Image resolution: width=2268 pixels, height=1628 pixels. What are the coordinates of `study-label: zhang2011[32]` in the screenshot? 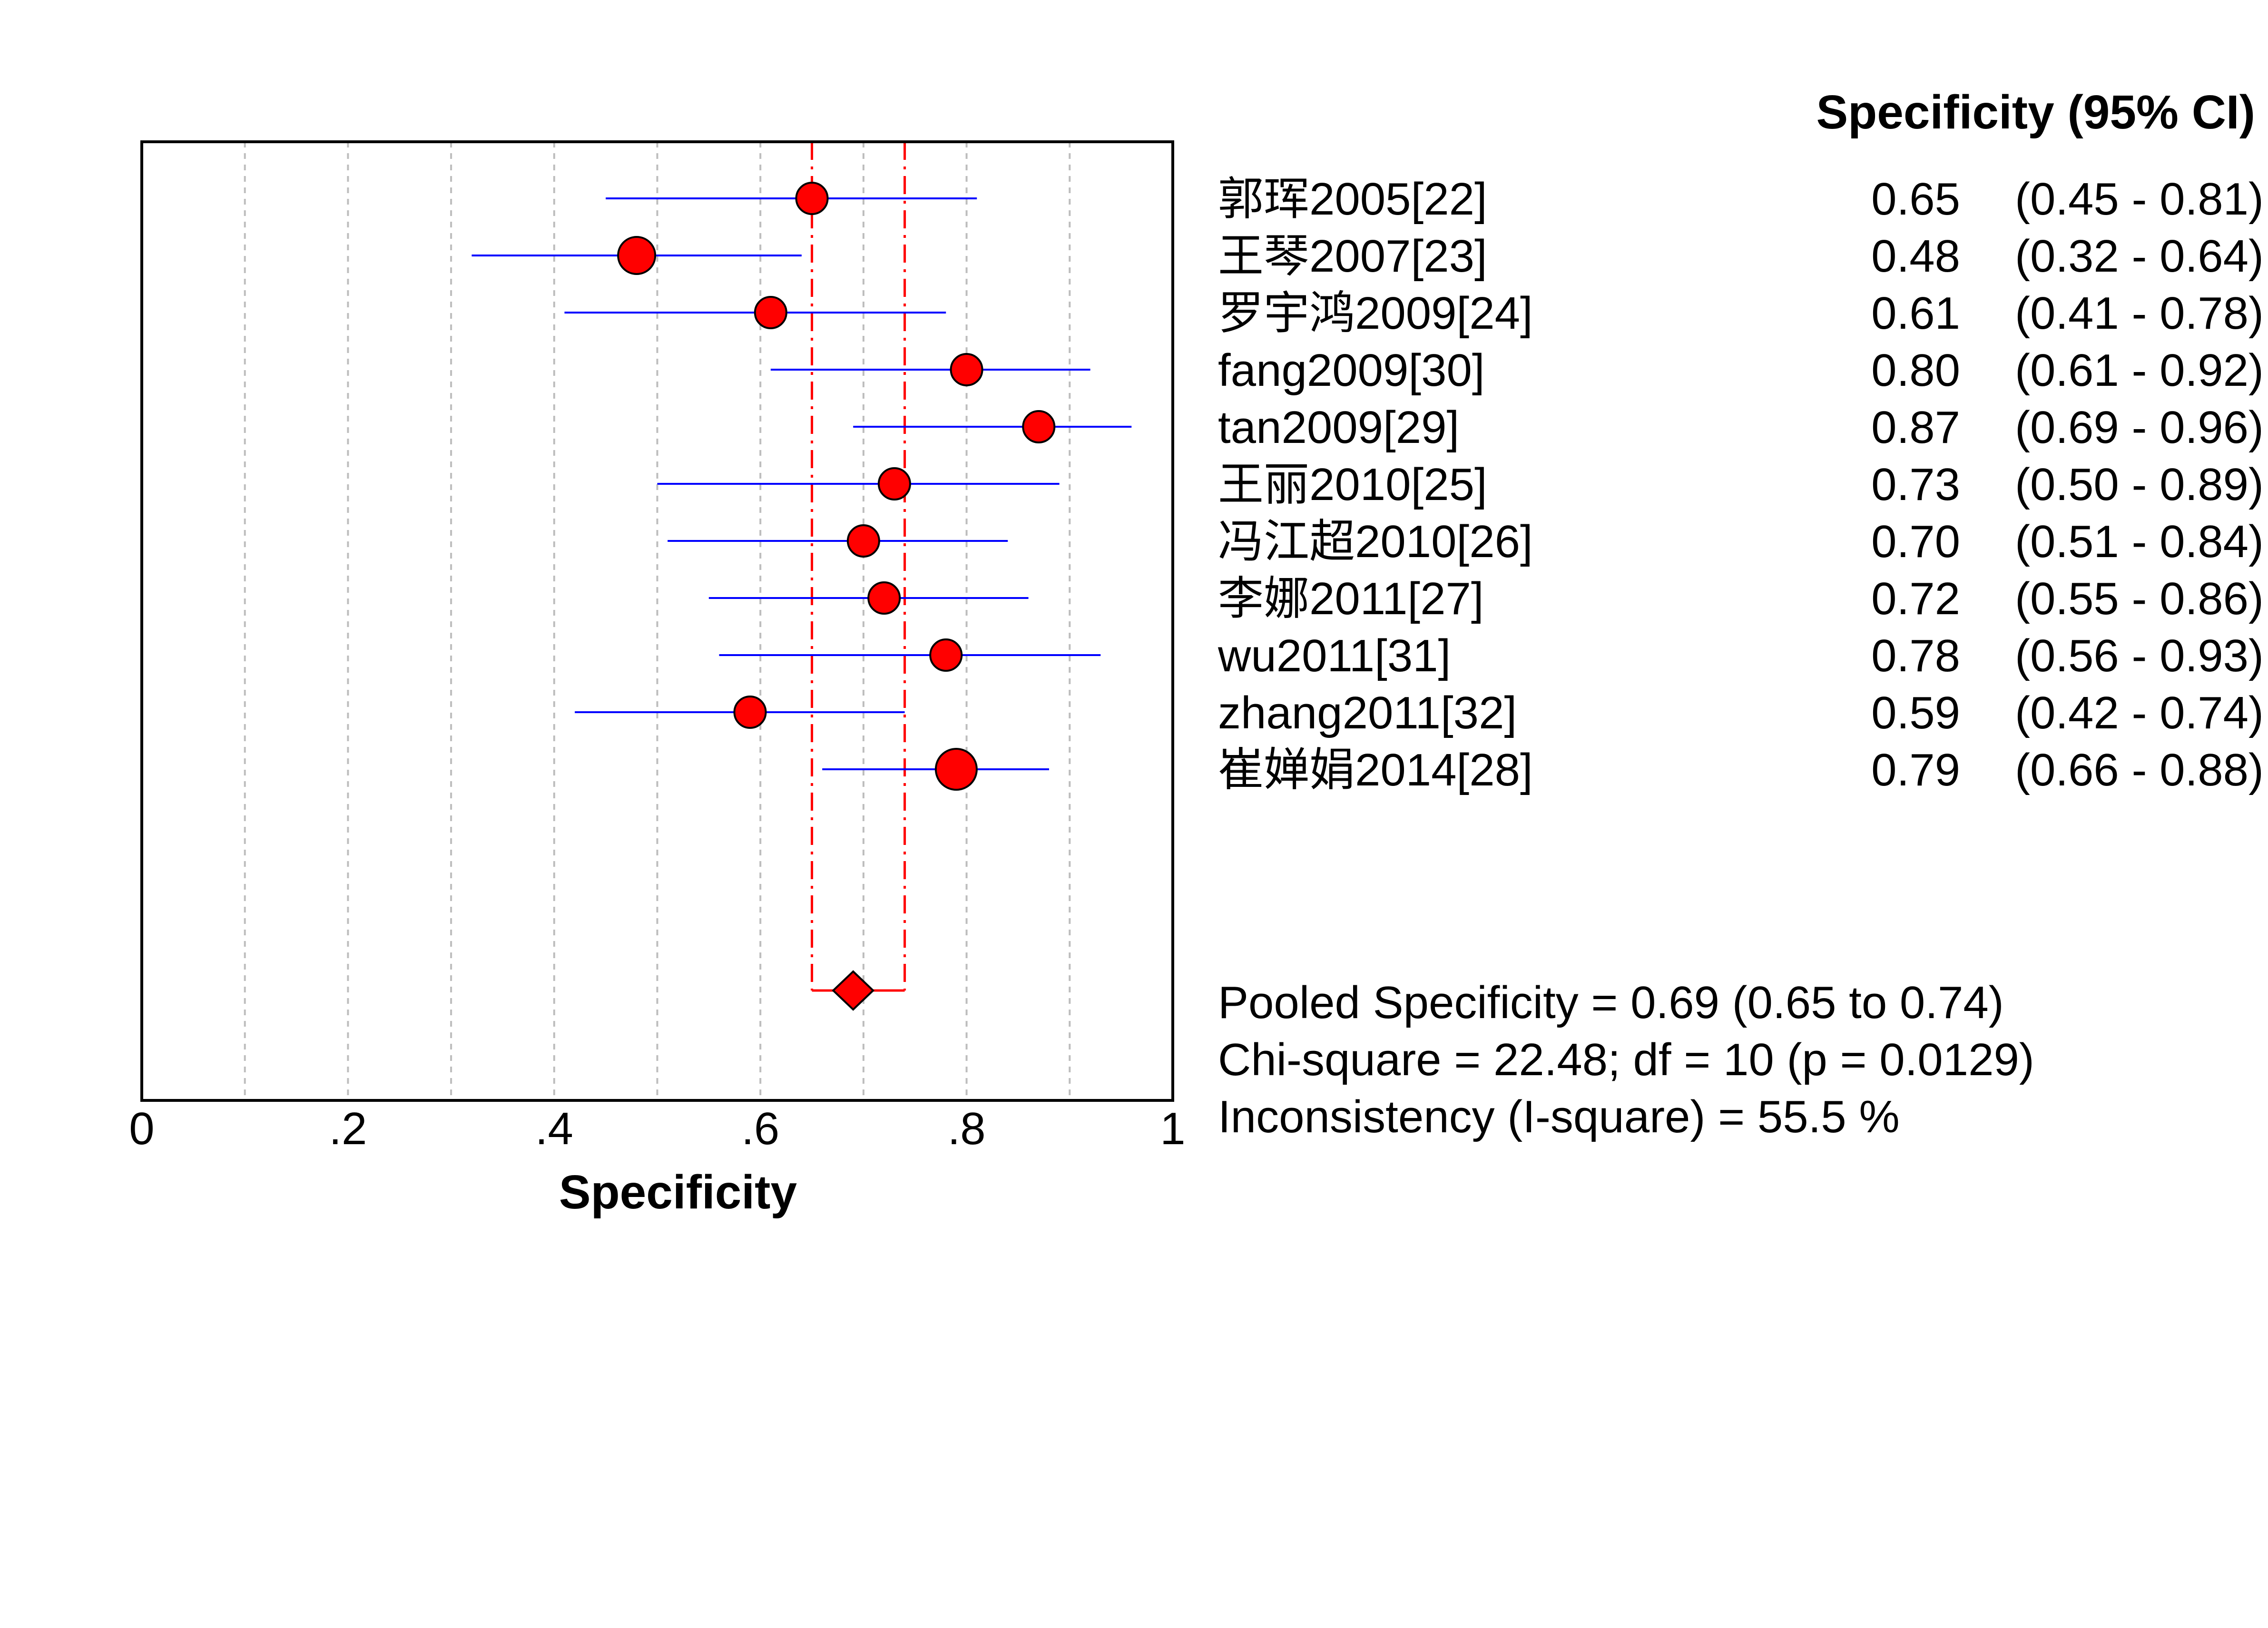 It's located at (1367, 713).